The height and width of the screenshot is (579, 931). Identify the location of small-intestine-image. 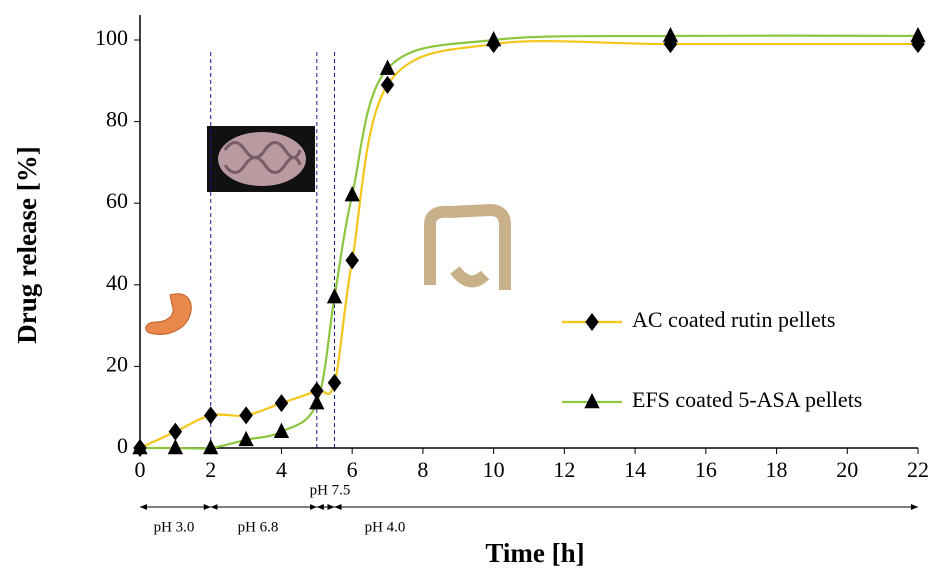
(261, 159).